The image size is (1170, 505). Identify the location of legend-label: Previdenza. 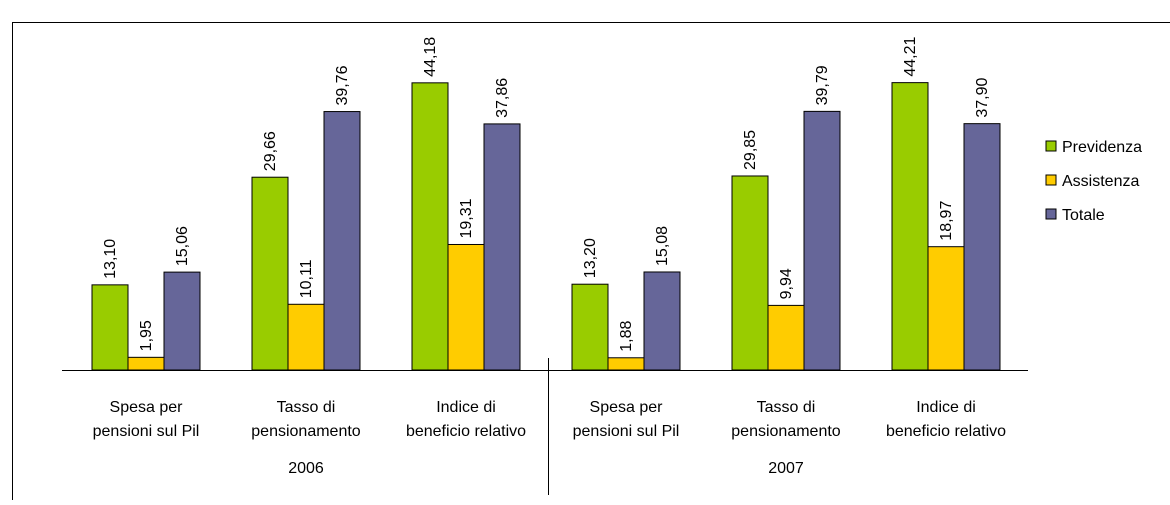
(1102, 147).